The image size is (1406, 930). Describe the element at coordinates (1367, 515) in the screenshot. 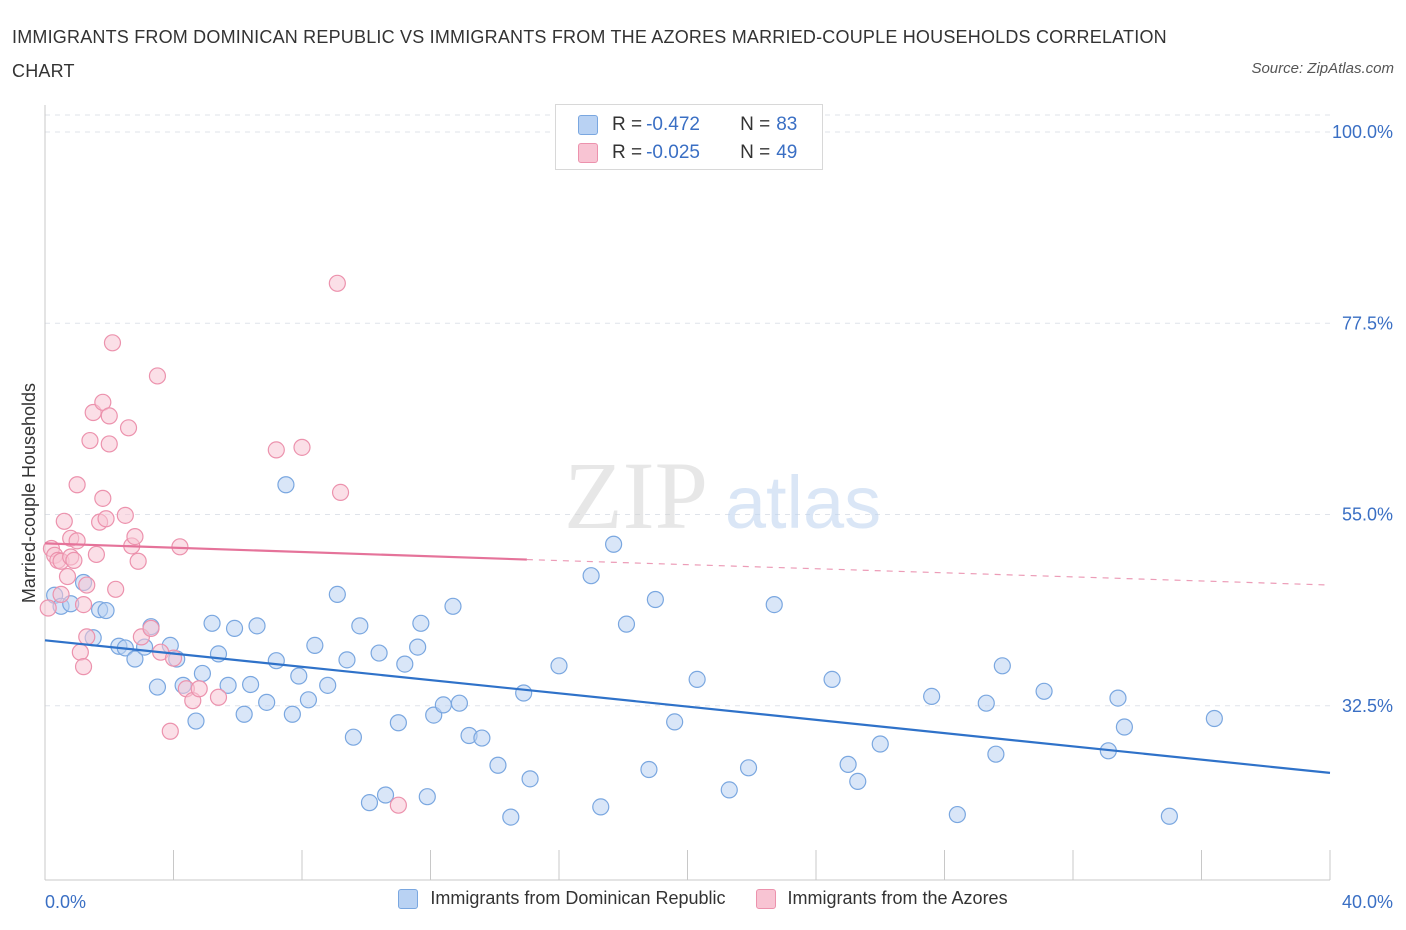

I see `y-tick-label: 55.0%` at that location.